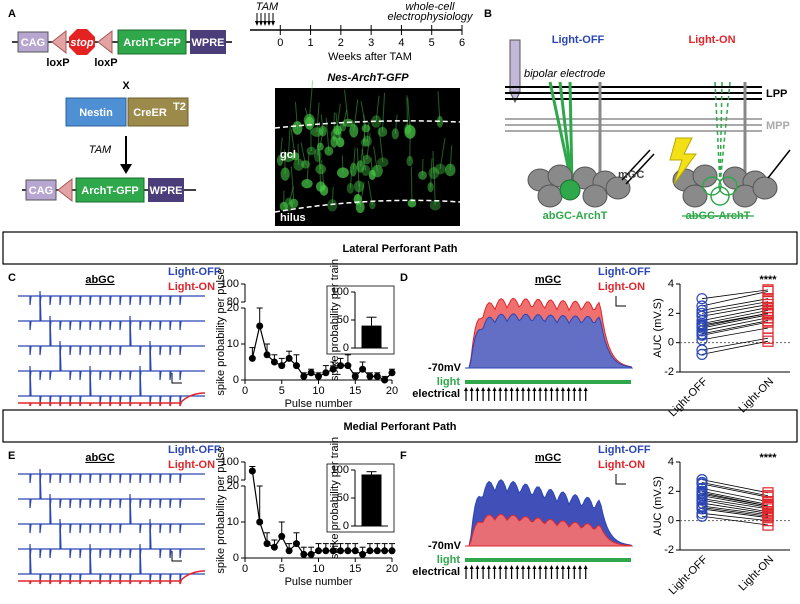 The image size is (800, 604). Describe the element at coordinates (233, 486) in the screenshot. I see `y-tick-label: 20` at that location.